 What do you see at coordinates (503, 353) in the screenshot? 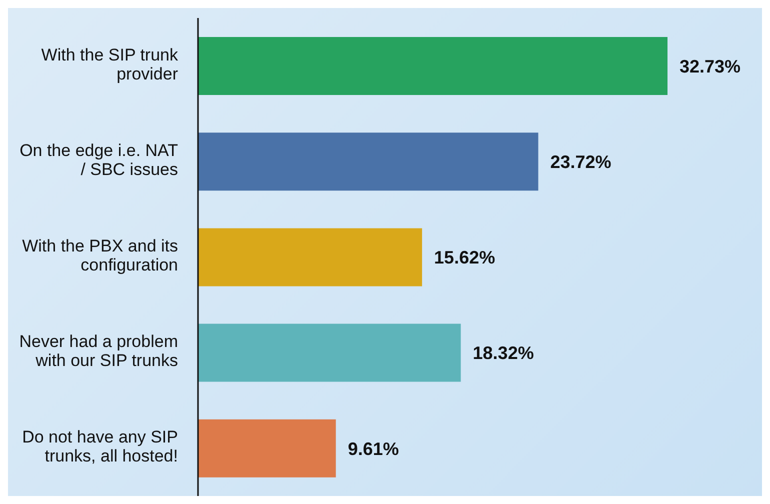
I see `data-label: 18.32%` at bounding box center [503, 353].